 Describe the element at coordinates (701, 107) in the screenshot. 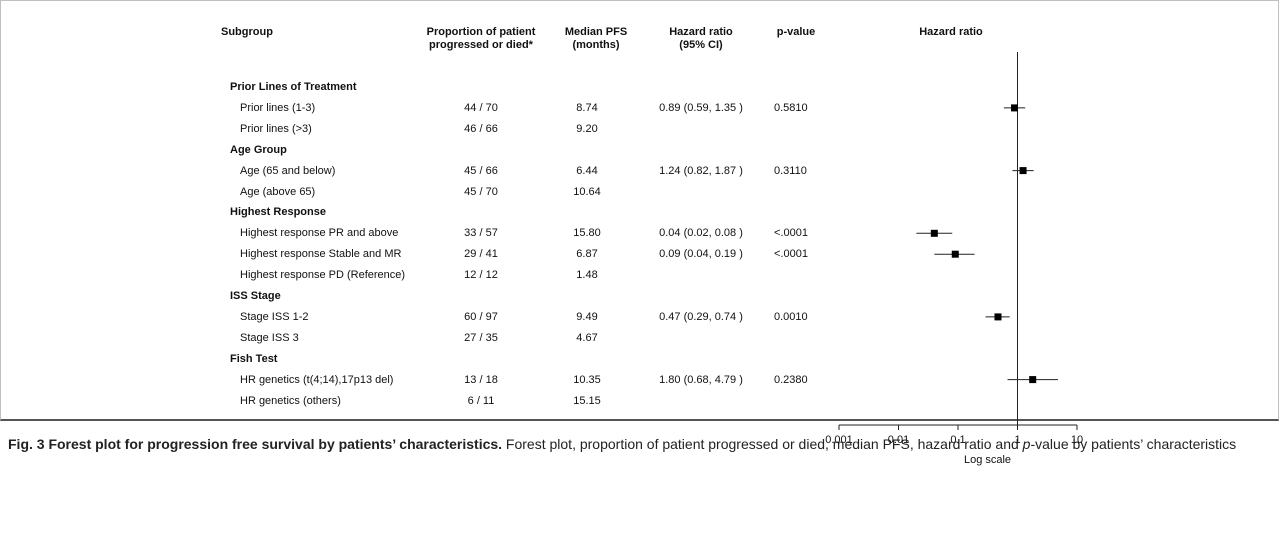

I see `row-hazard-ratio: 0.89 (0.59, 1.35 )` at that location.